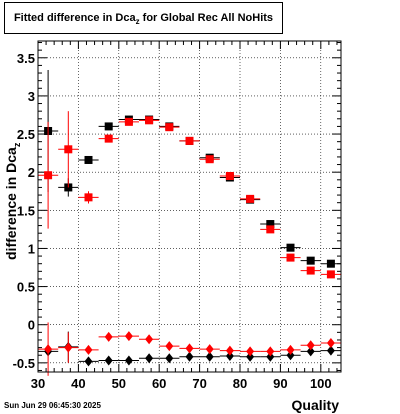  Describe the element at coordinates (74, 18) in the screenshot. I see `chart-title-main: Fitted difference in Dca` at that location.